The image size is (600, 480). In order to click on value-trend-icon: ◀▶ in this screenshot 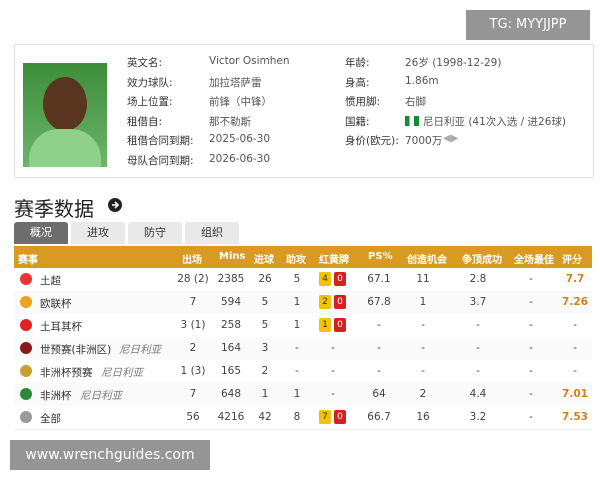, I will do `click(451, 138)`.